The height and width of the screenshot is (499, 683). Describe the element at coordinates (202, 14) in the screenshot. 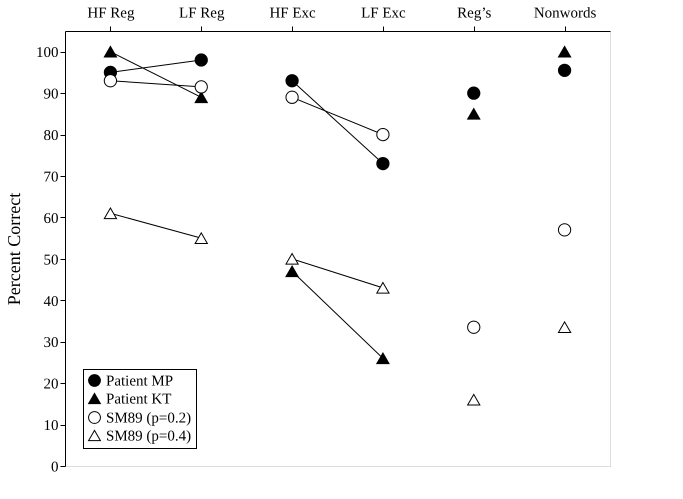

I see `x-tick-label: LF Reg` at that location.